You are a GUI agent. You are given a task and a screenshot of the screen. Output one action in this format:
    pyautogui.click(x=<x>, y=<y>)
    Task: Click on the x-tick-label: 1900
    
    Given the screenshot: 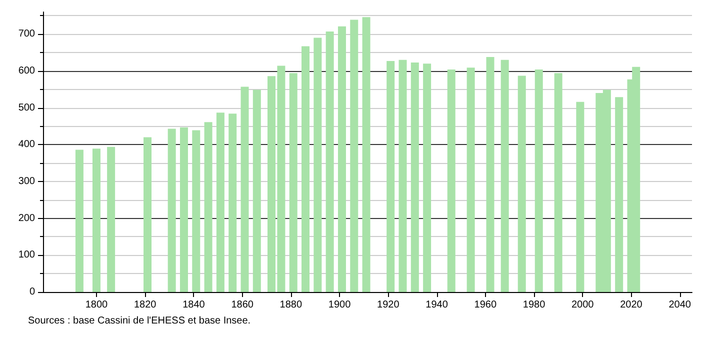 What is the action you would take?
    pyautogui.click(x=340, y=305)
    